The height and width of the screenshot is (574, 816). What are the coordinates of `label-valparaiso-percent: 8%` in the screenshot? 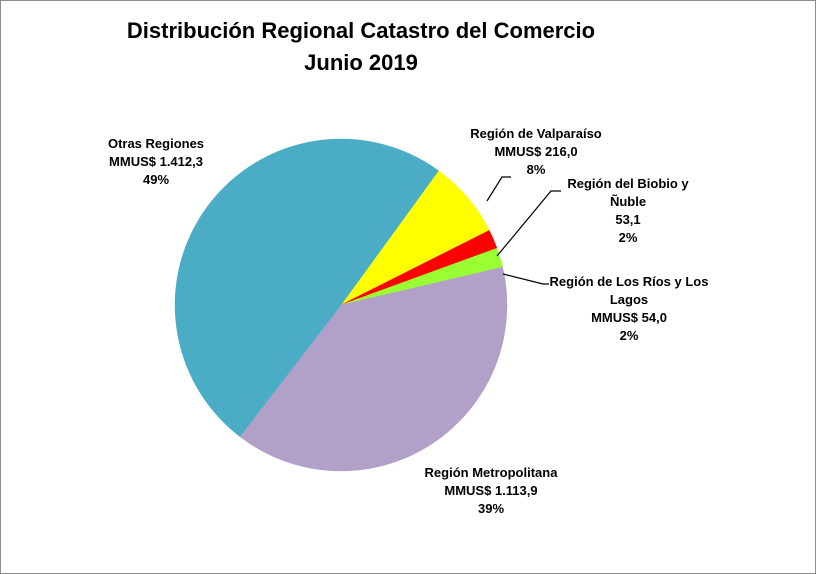 It's located at (536, 169).